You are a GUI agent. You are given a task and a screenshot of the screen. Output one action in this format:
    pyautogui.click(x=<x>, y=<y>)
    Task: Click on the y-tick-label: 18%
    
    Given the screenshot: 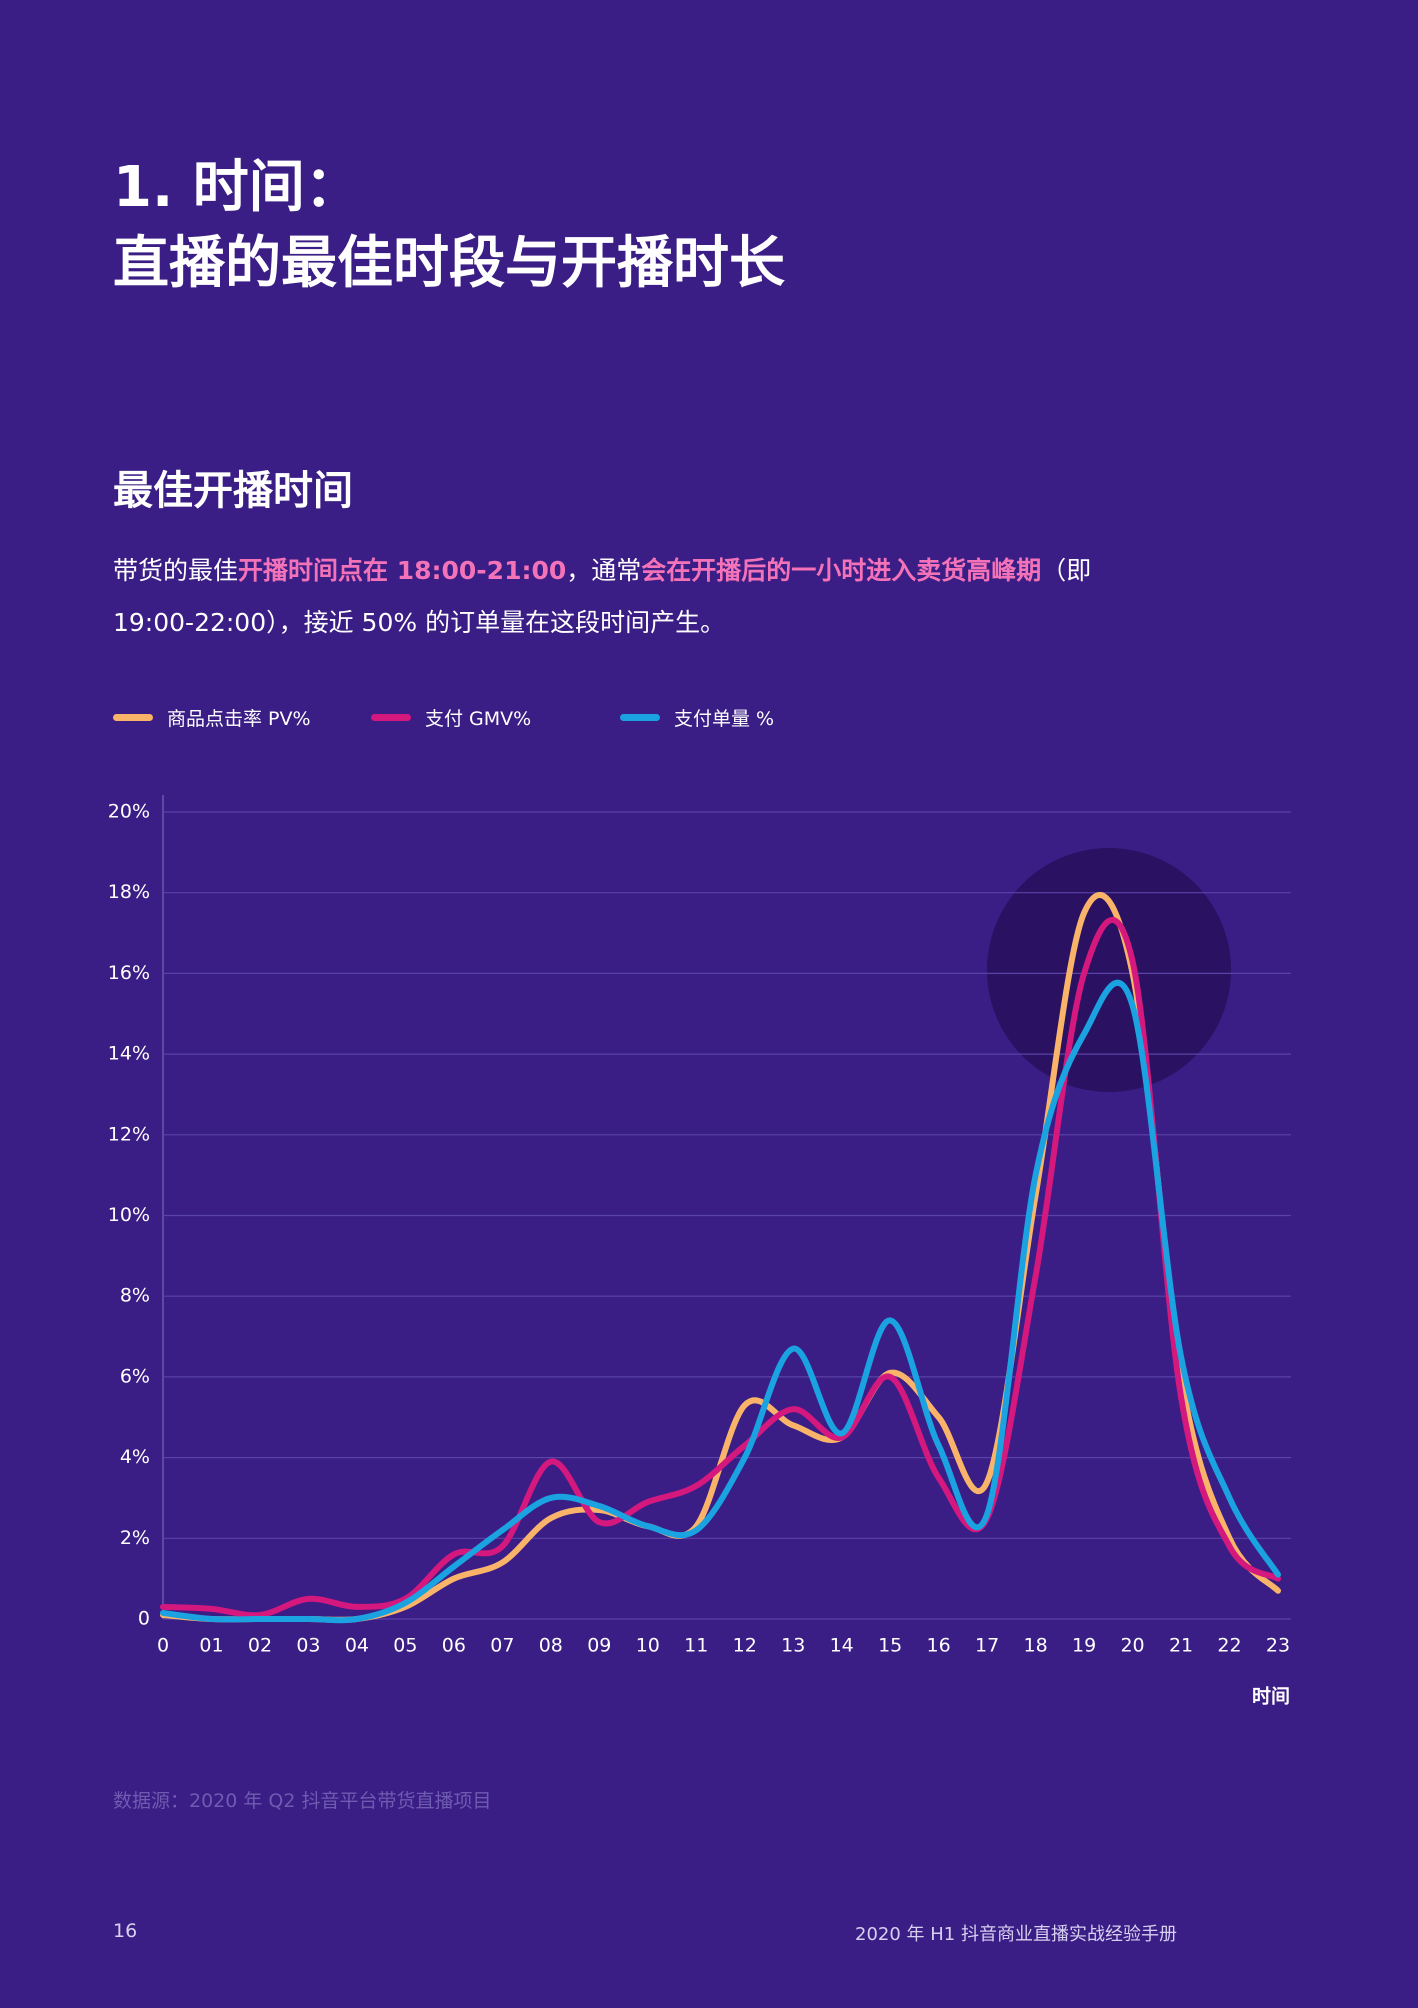 What is the action you would take?
    pyautogui.click(x=129, y=892)
    